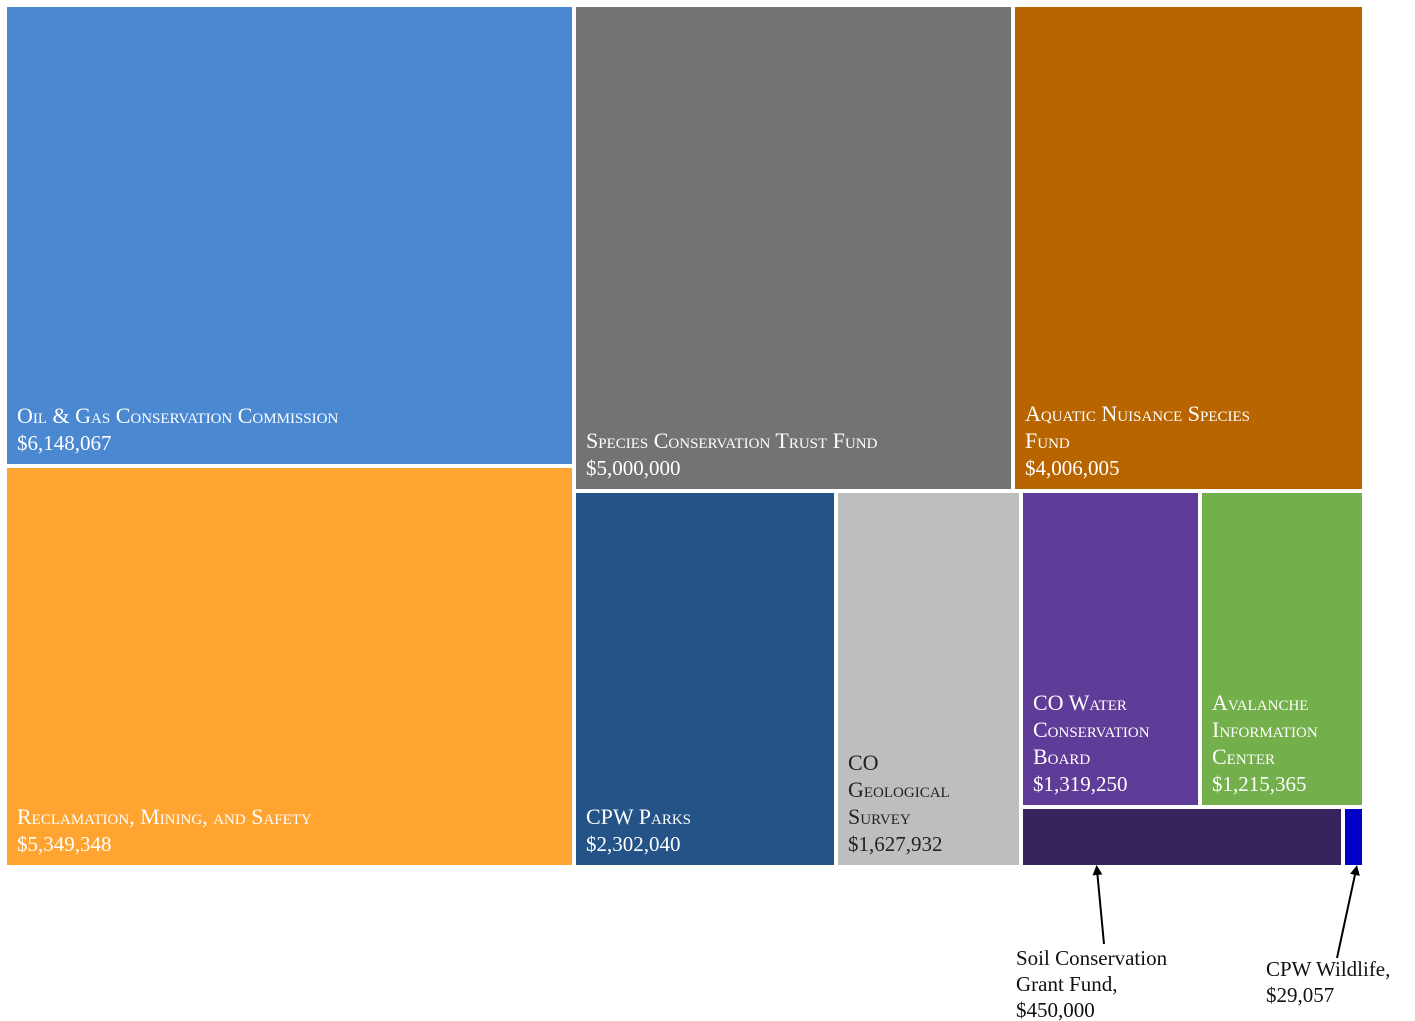 This screenshot has width=1415, height=1021. Describe the element at coordinates (1328, 969) in the screenshot. I see `callout-label: CPW Wildlife,` at that location.